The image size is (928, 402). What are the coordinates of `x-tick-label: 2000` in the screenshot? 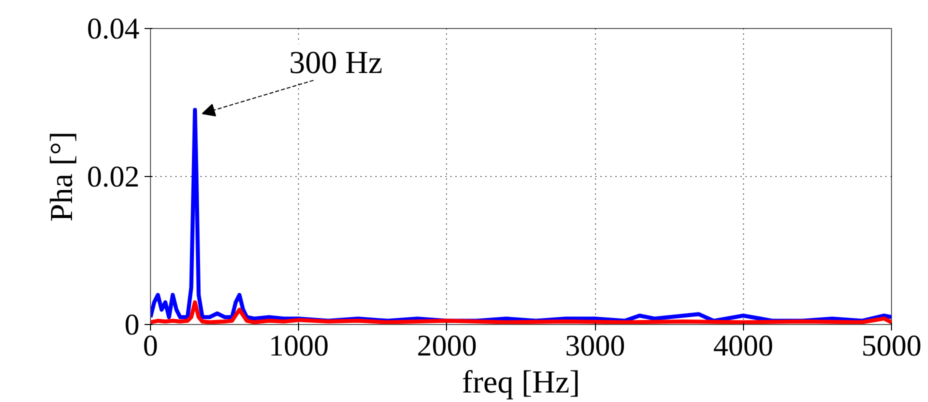 It's located at (446, 346).